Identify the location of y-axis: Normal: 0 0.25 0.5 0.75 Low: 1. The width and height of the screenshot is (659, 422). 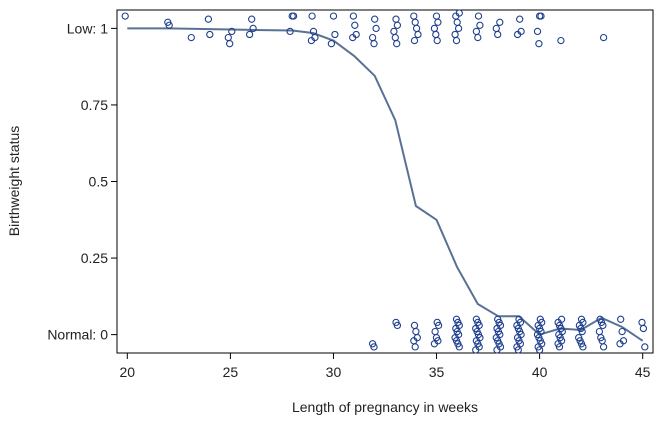
(82, 181).